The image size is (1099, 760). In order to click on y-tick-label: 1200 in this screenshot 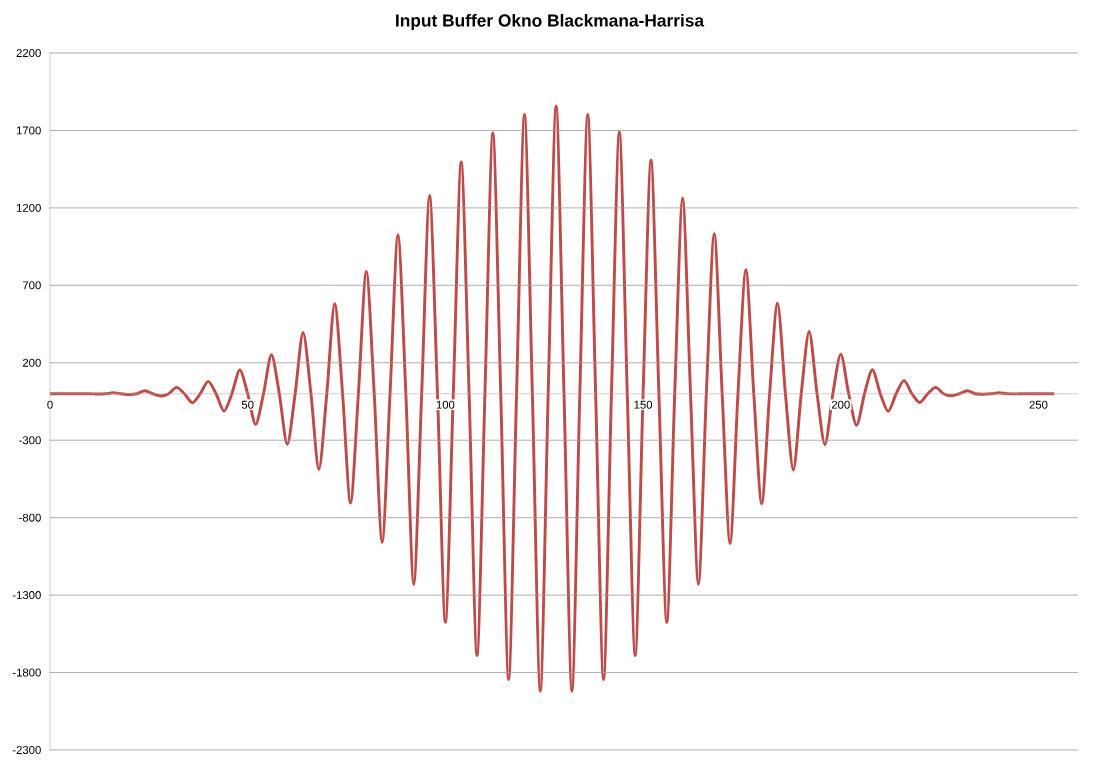, I will do `click(28, 207)`.